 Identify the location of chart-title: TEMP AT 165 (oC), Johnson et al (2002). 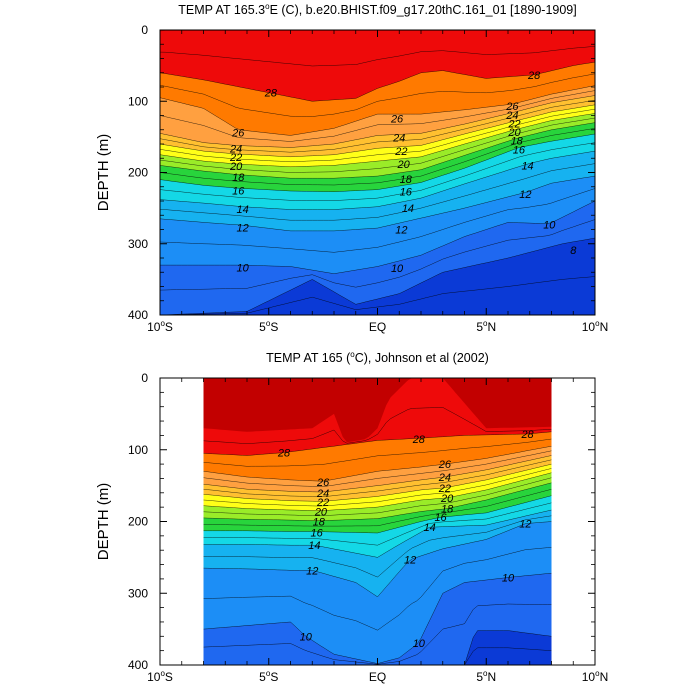
(377, 357).